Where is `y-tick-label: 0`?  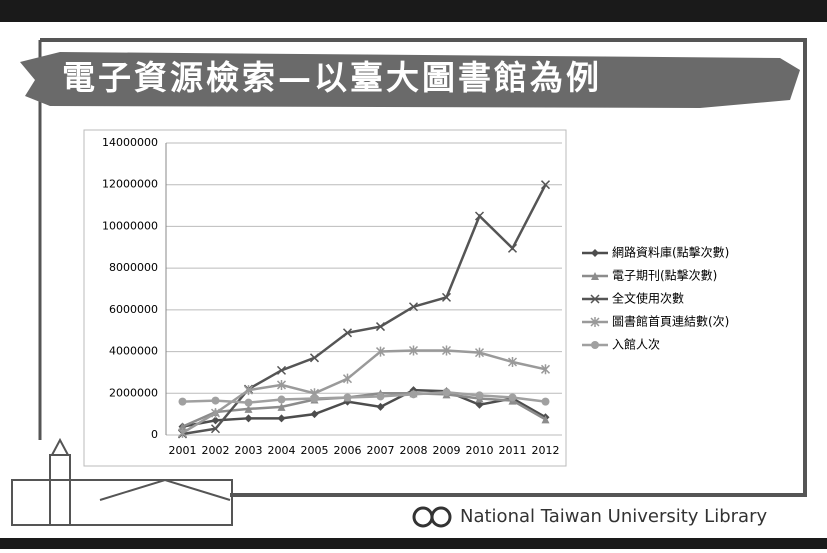
y-tick-label: 0 is located at coordinates (154, 434).